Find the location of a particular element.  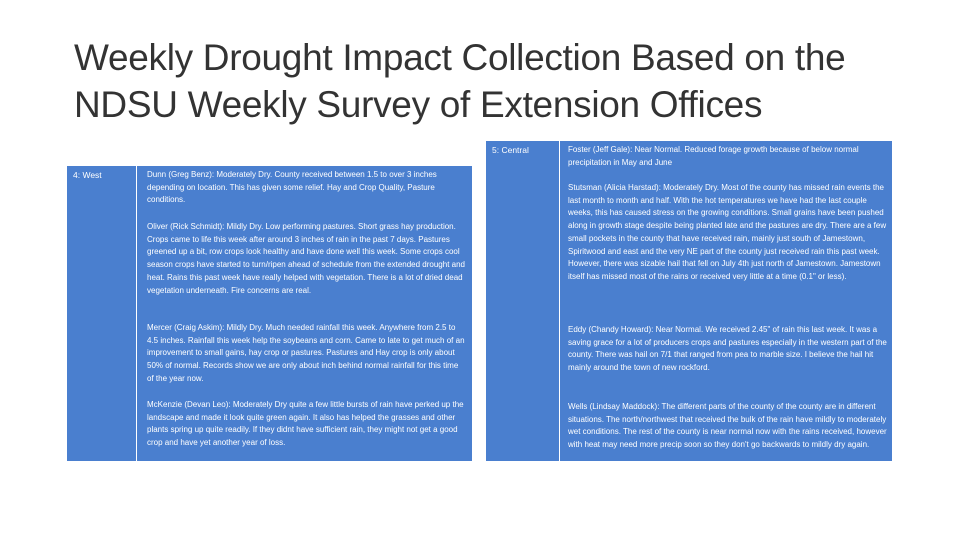

region-label: 5: Central is located at coordinates (523, 301).